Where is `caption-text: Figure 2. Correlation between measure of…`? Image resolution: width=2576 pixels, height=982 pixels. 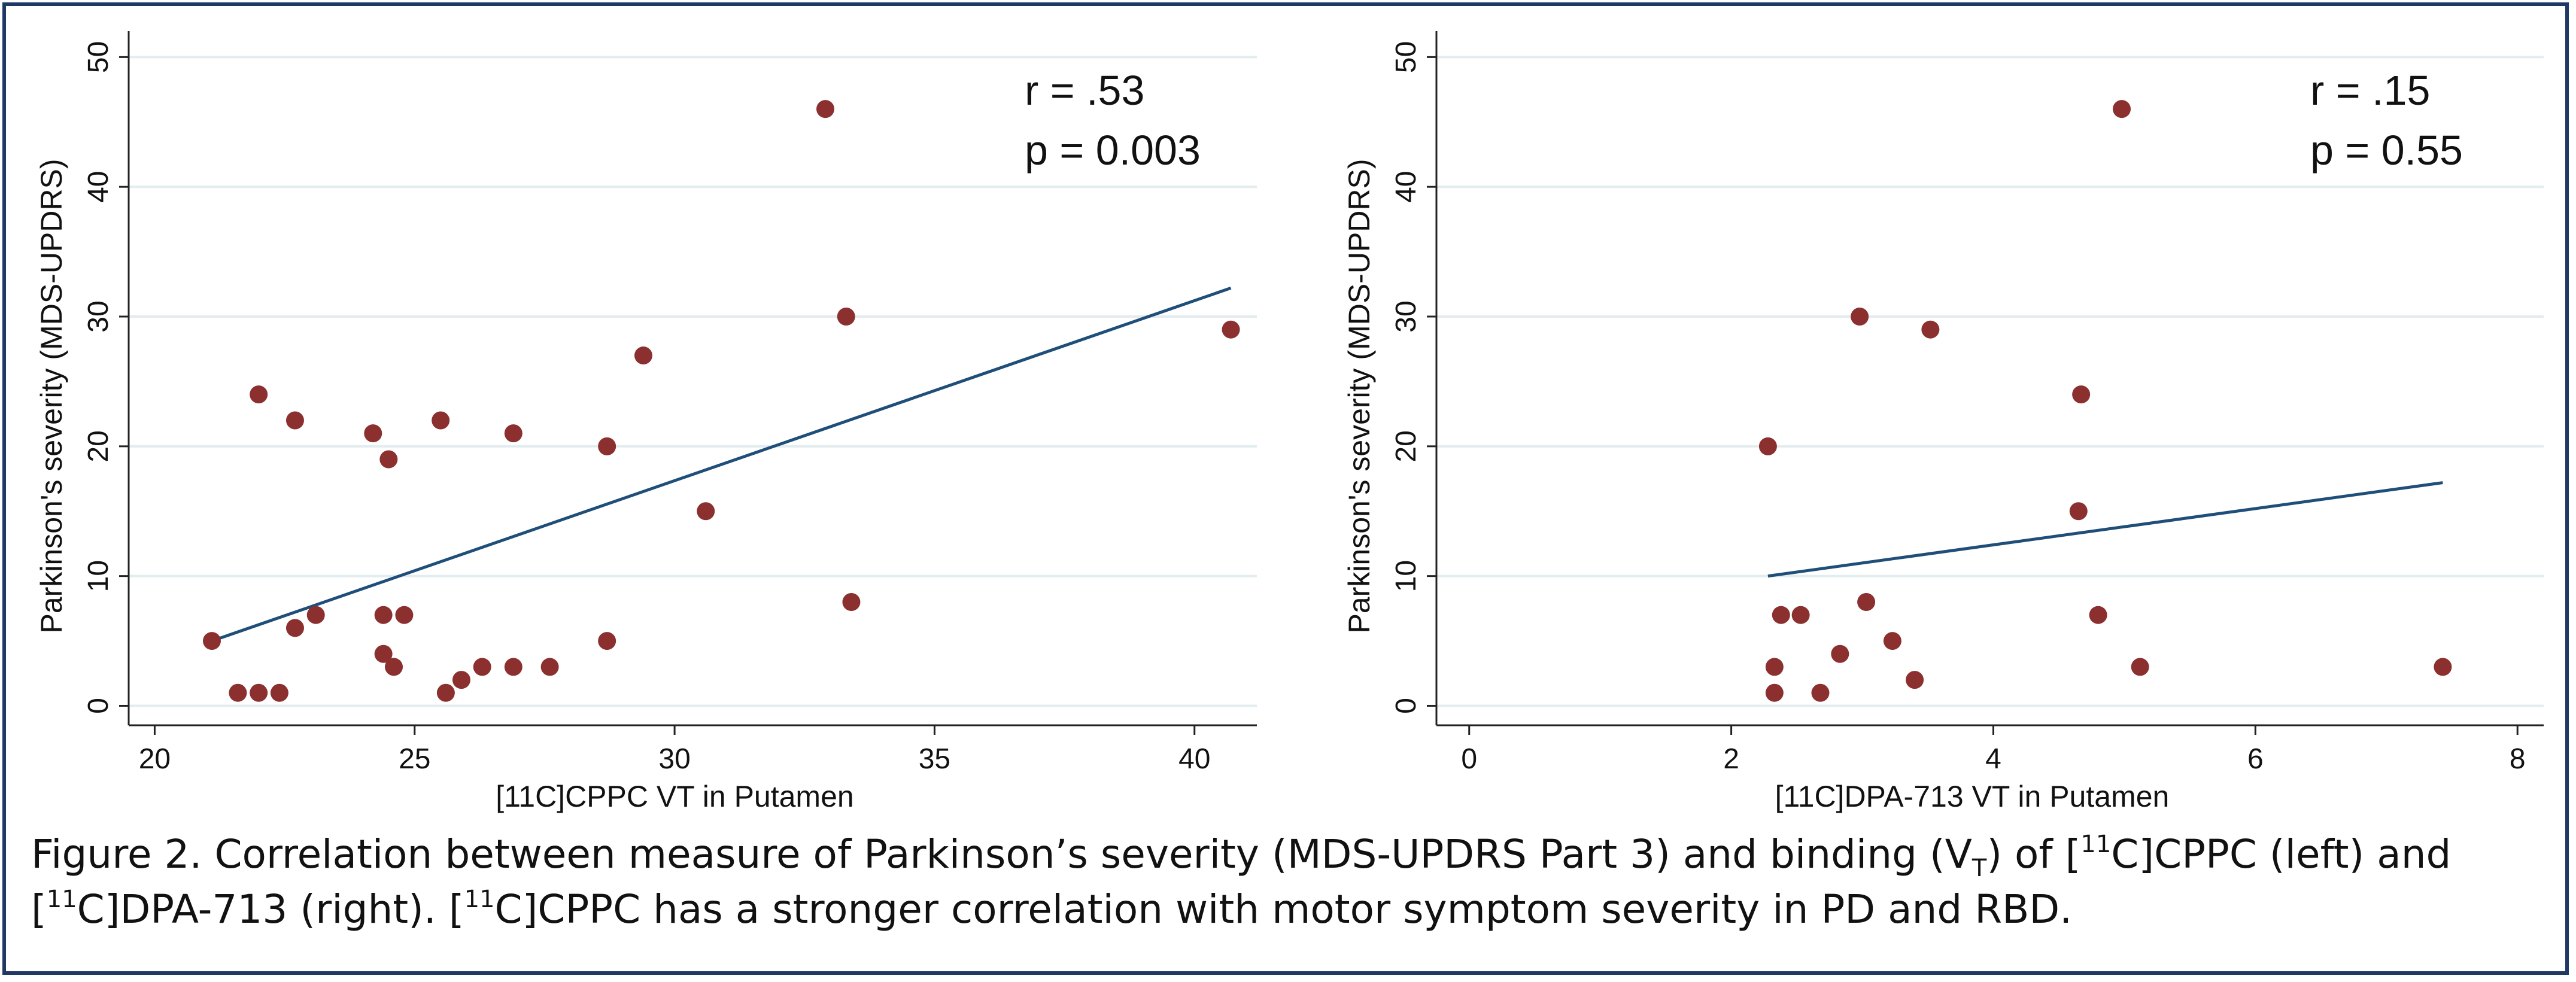
caption-text: Figure 2. Correlation between measure of… is located at coordinates (1001, 854).